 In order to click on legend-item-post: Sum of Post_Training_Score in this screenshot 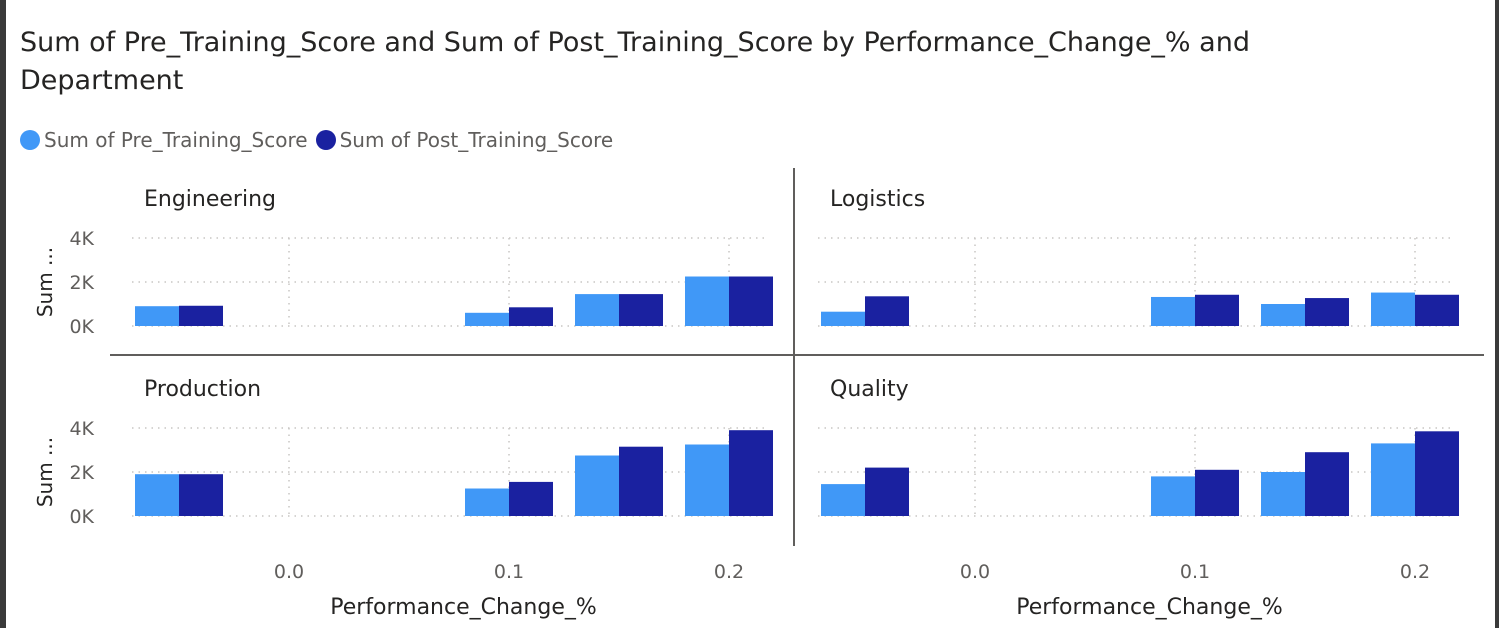, I will do `click(464, 140)`.